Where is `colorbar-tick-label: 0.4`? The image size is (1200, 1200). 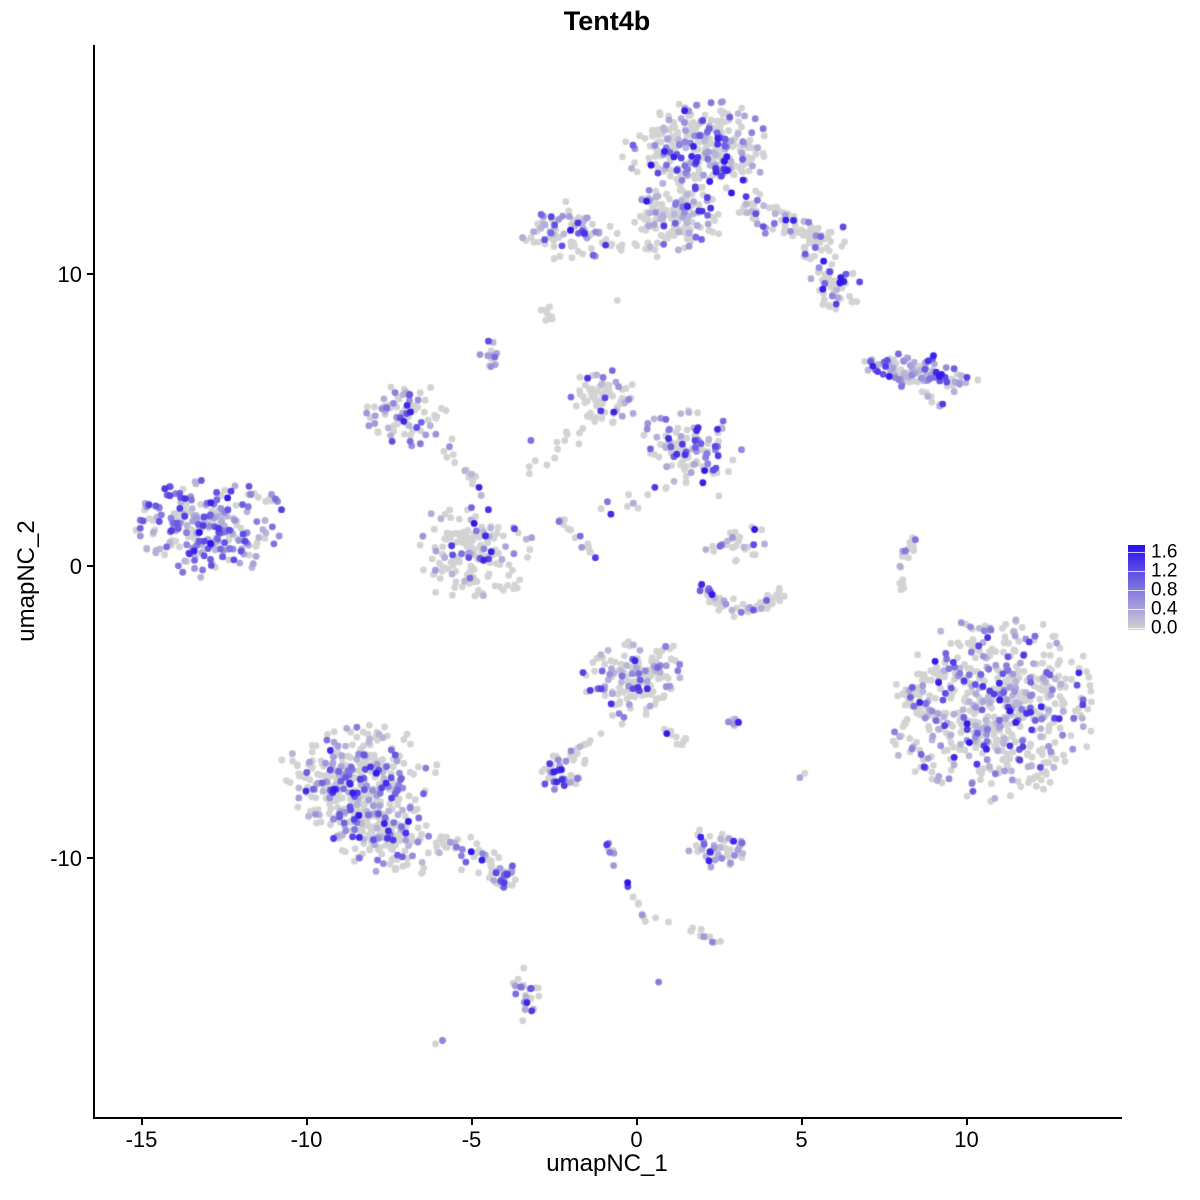 colorbar-tick-label: 0.4 is located at coordinates (1164, 609).